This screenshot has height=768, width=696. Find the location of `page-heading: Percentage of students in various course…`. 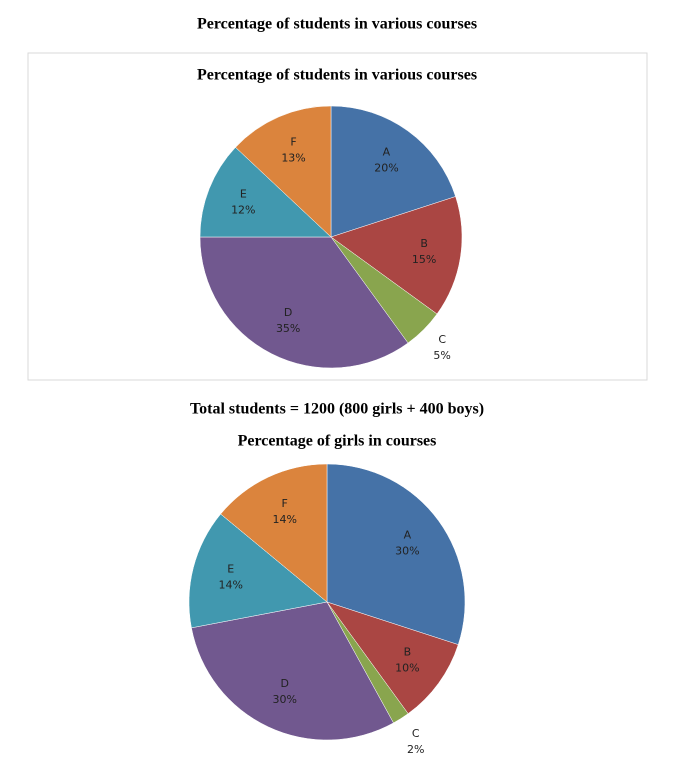

page-heading: Percentage of students in various course… is located at coordinates (337, 24).